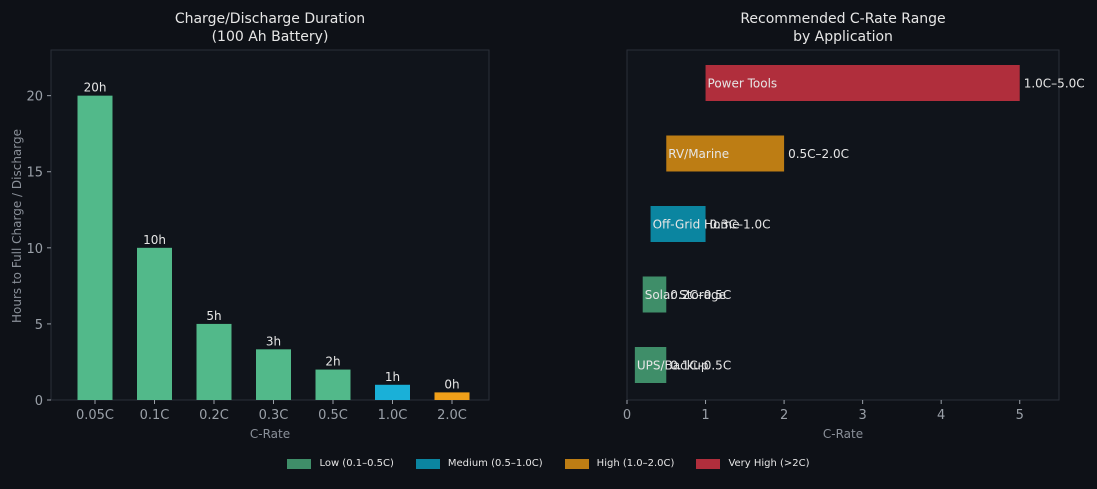  What do you see at coordinates (214, 415) in the screenshot?
I see `left-x-tick-label: 0.2C` at bounding box center [214, 415].